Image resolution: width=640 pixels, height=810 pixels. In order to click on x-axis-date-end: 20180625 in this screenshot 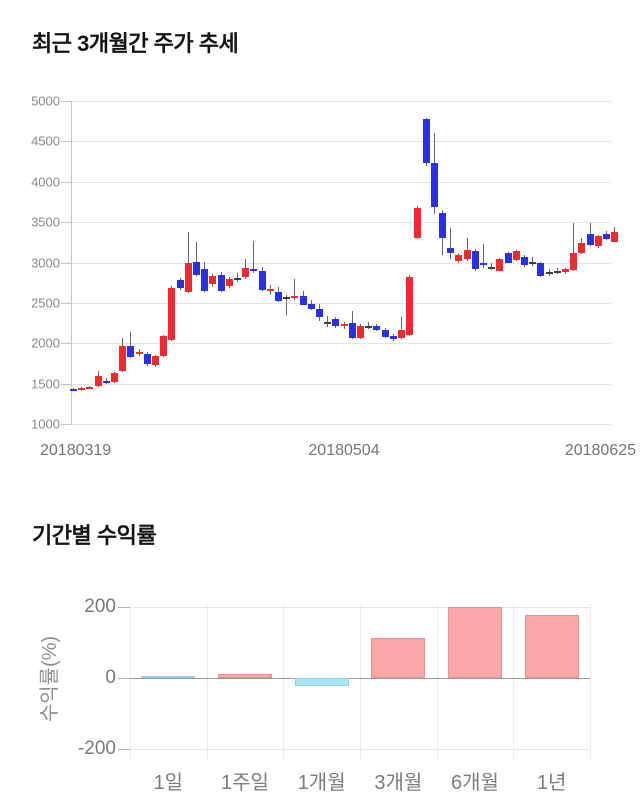, I will do `click(600, 450)`.